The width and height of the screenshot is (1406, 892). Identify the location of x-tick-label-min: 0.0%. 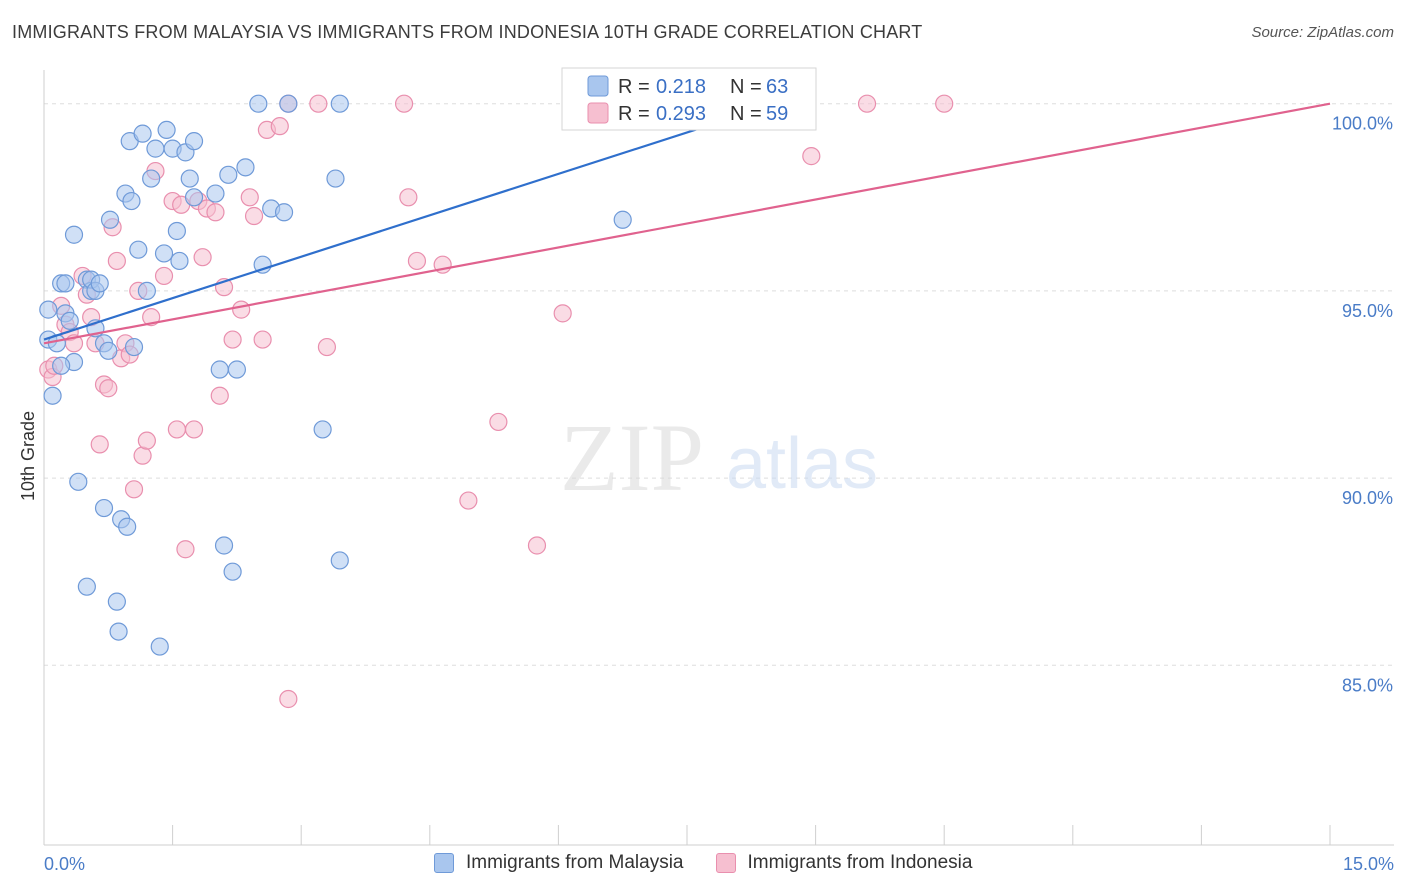
(64, 864).